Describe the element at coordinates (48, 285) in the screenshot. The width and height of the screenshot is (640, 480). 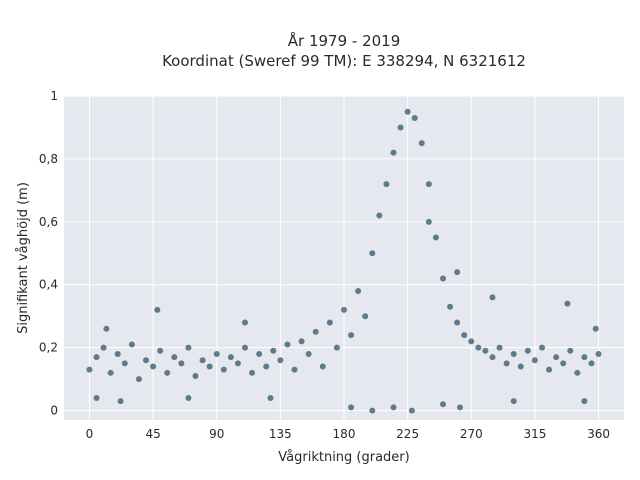
I see `y-tick-label-2: 0,4` at that location.